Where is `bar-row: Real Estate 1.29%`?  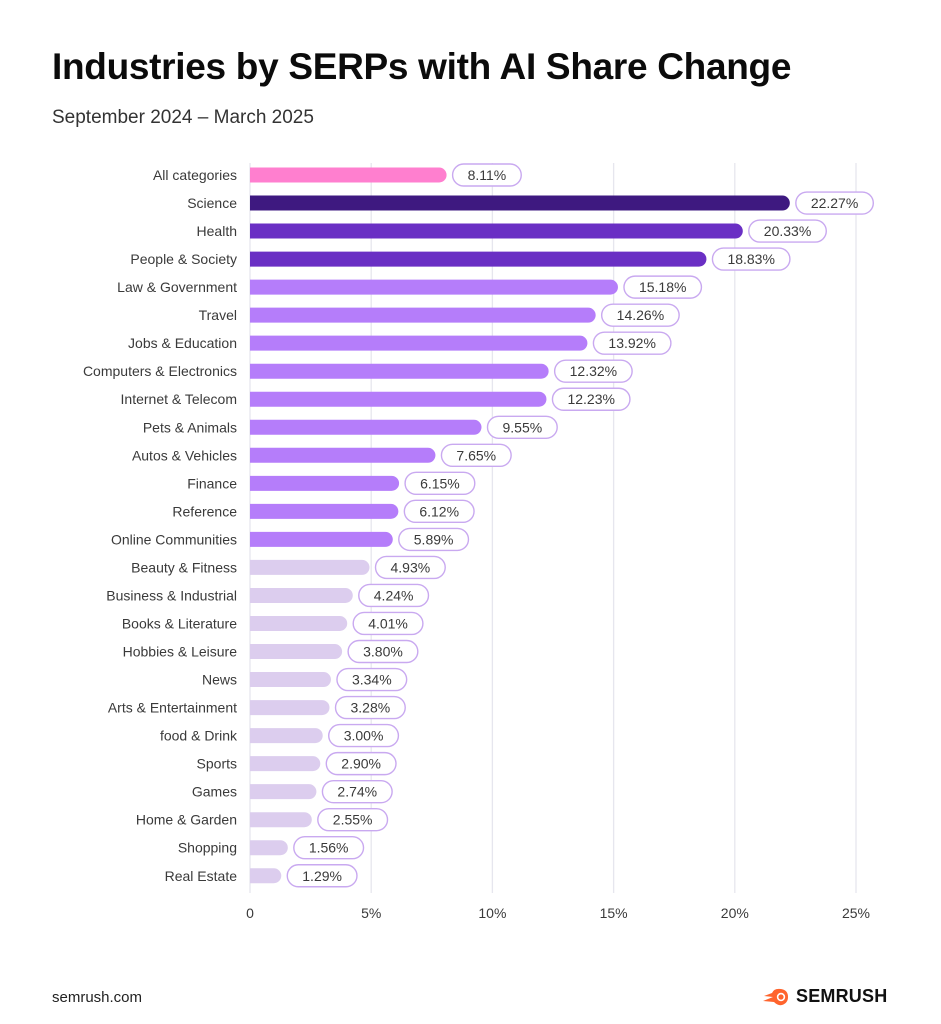 bar-row: Real Estate 1.29% is located at coordinates (261, 876).